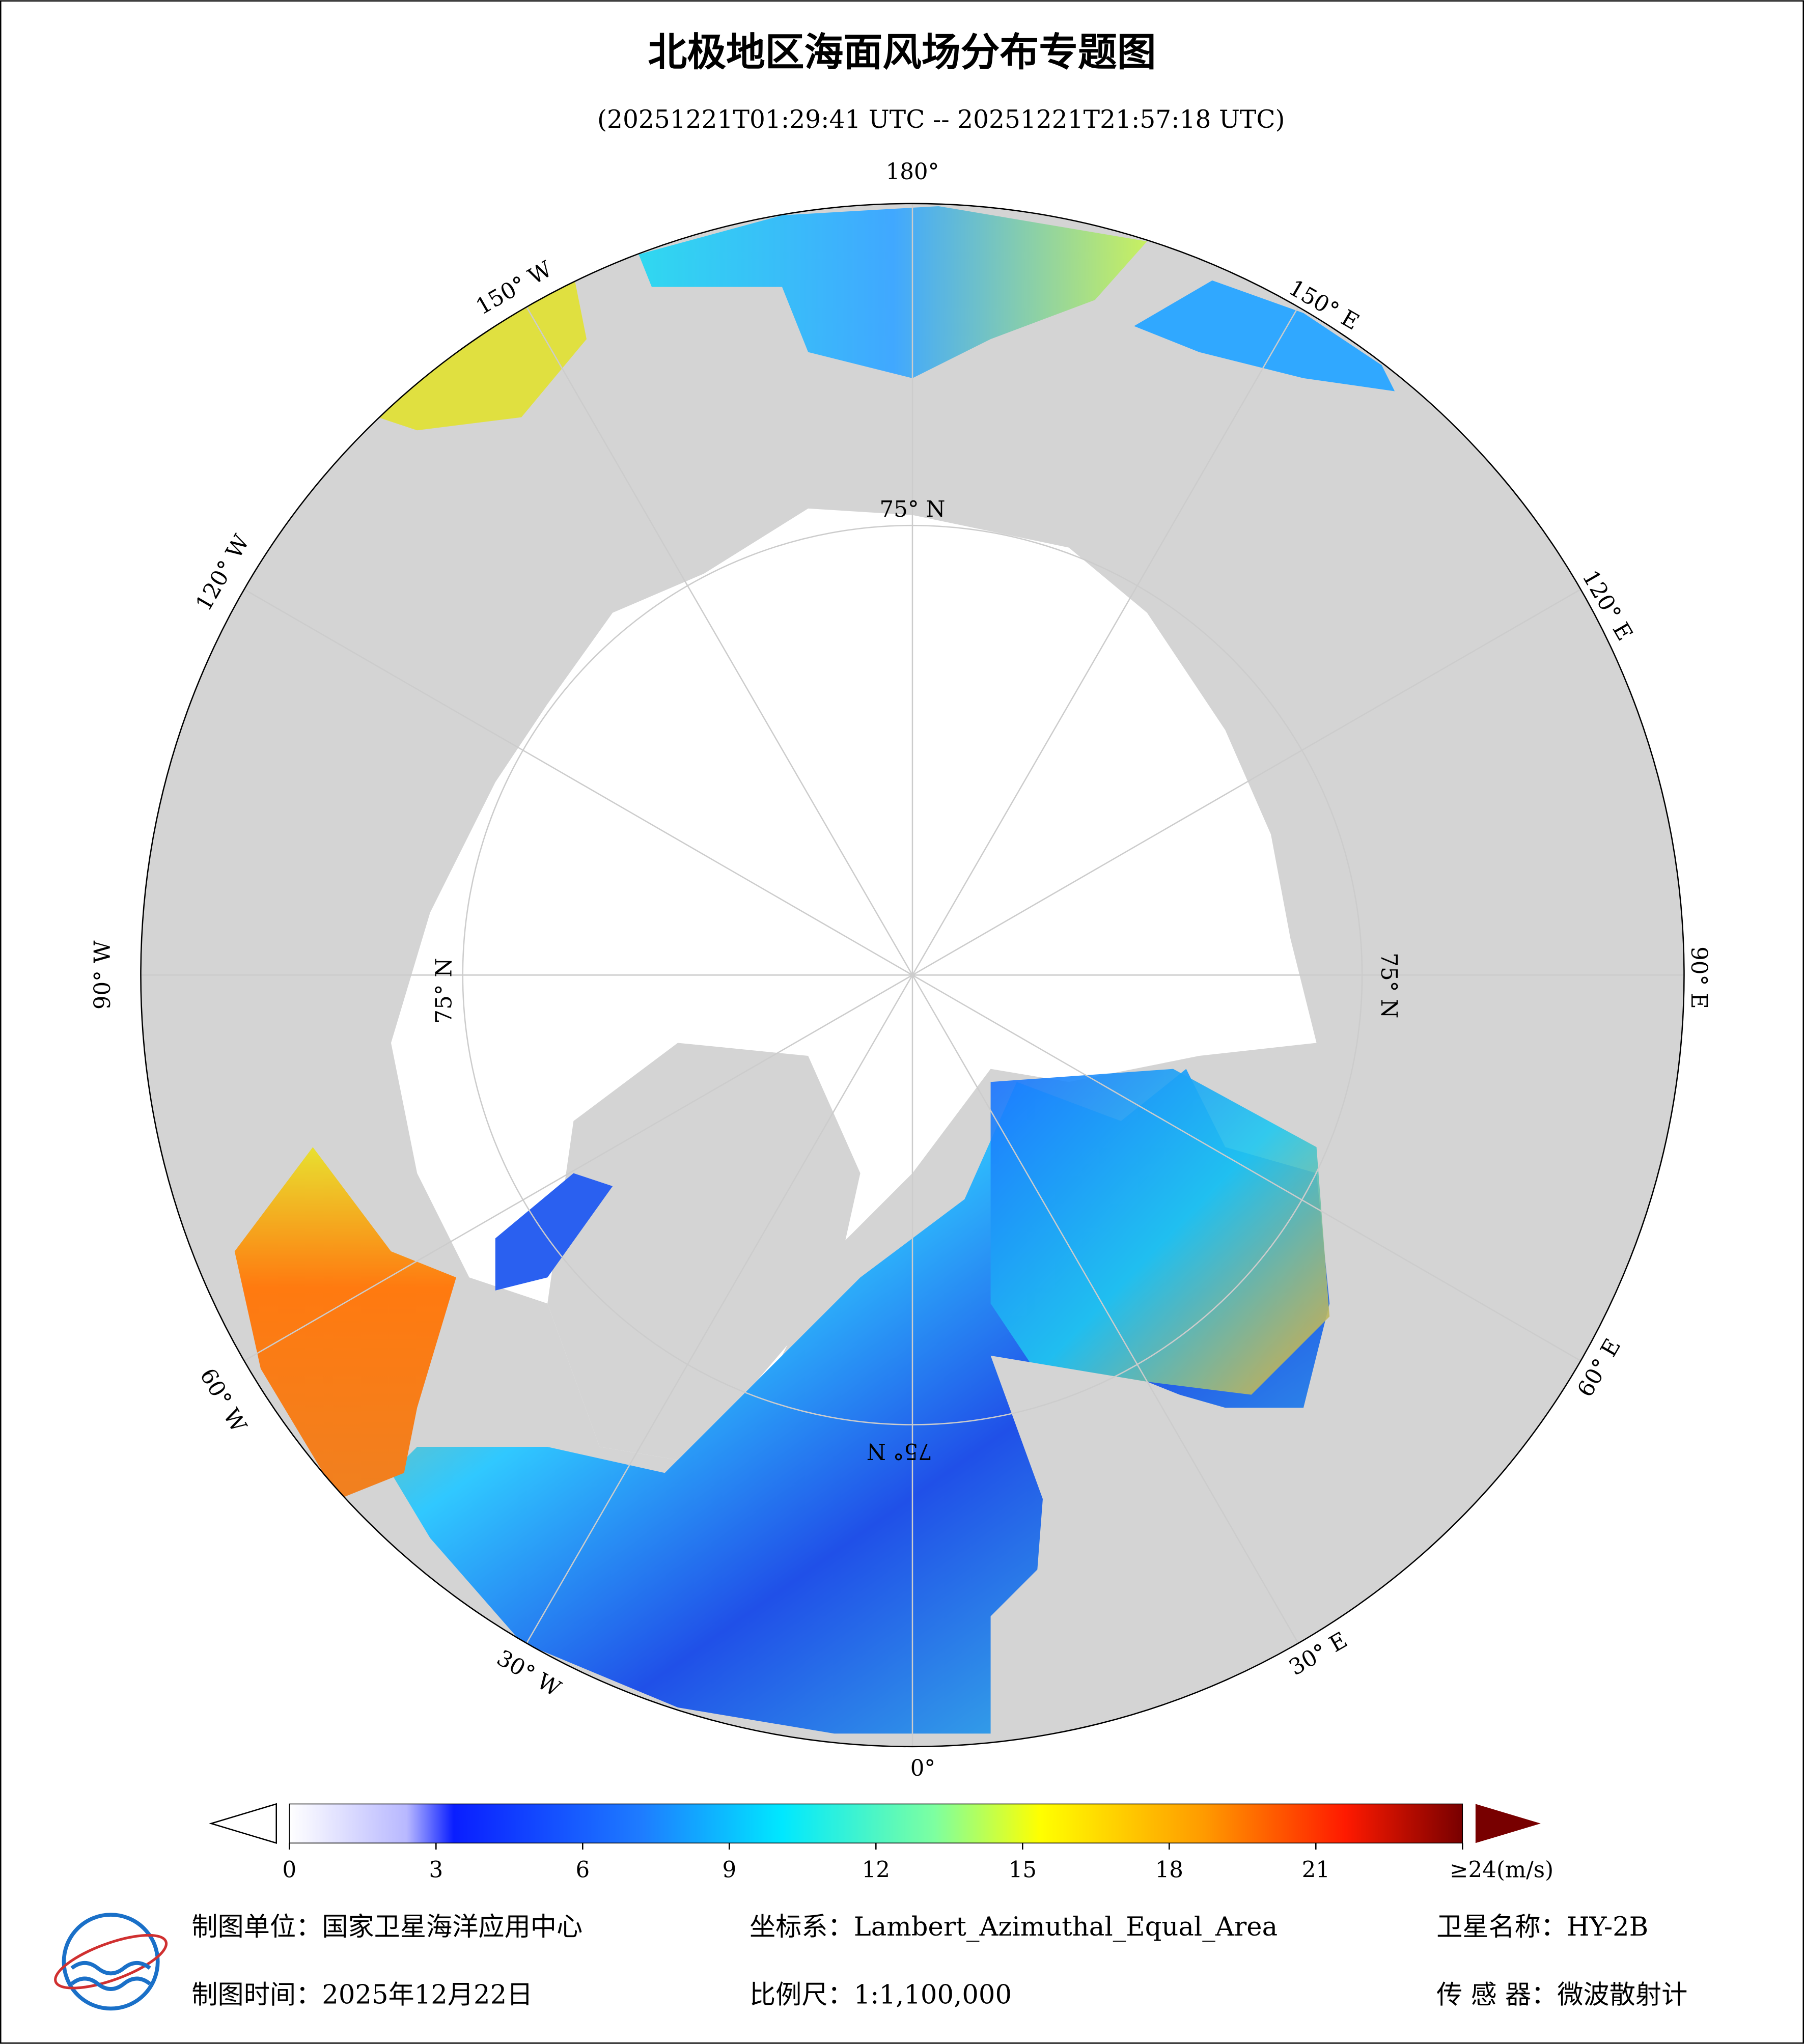  Describe the element at coordinates (582, 1870) in the screenshot. I see `colorbar-tick-label: 6` at that location.